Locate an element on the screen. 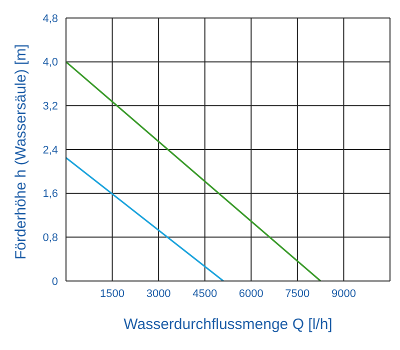 This screenshot has height=350, width=400. y-tick-label: 1,6 is located at coordinates (50, 194).